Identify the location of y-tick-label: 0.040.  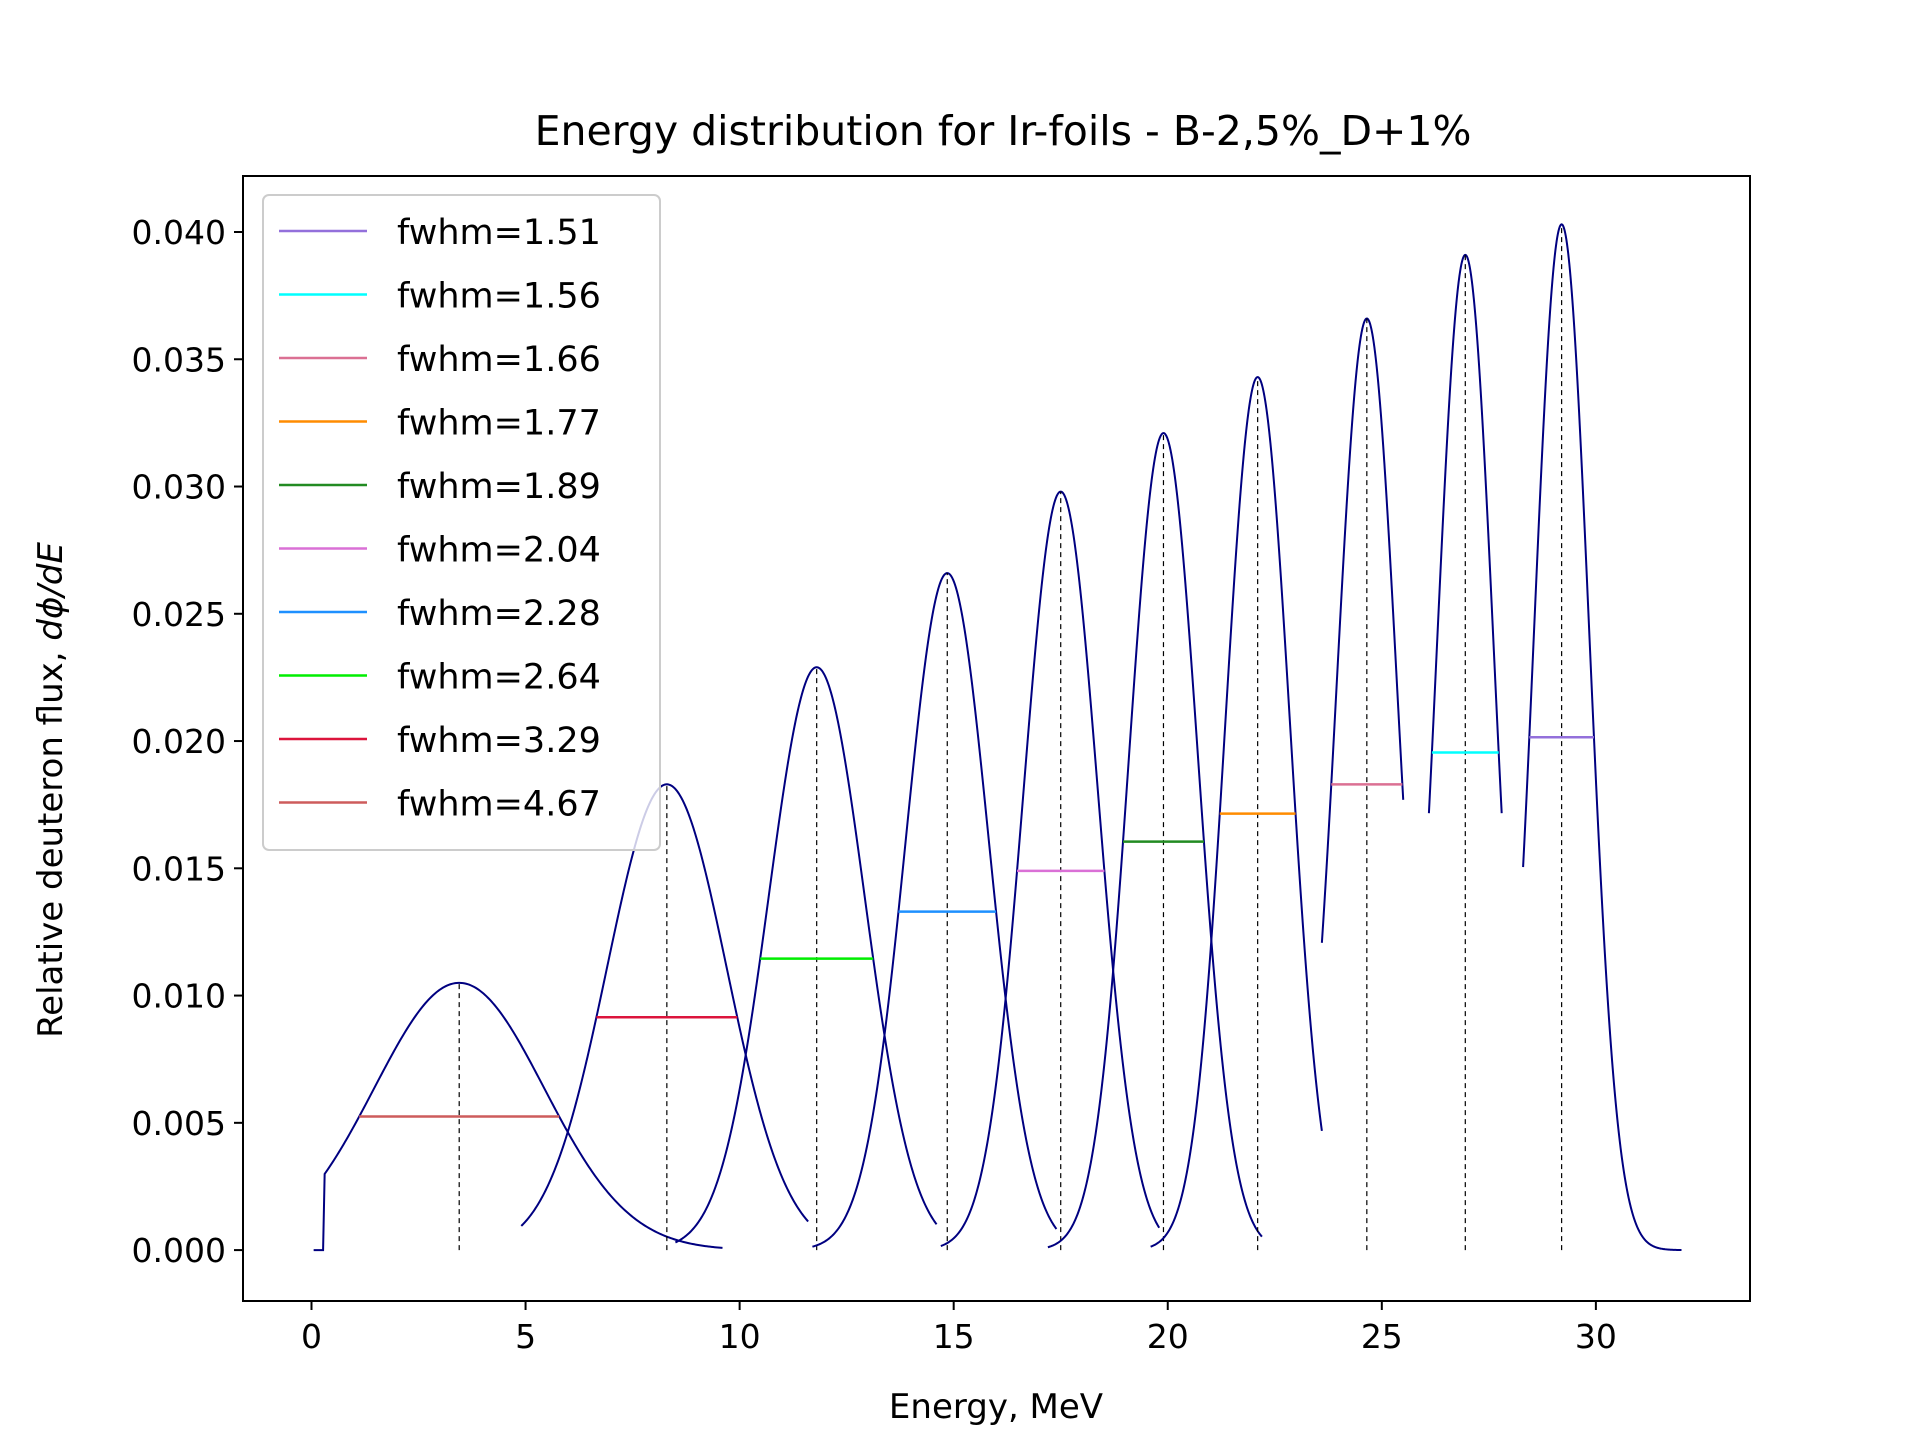
(179, 232).